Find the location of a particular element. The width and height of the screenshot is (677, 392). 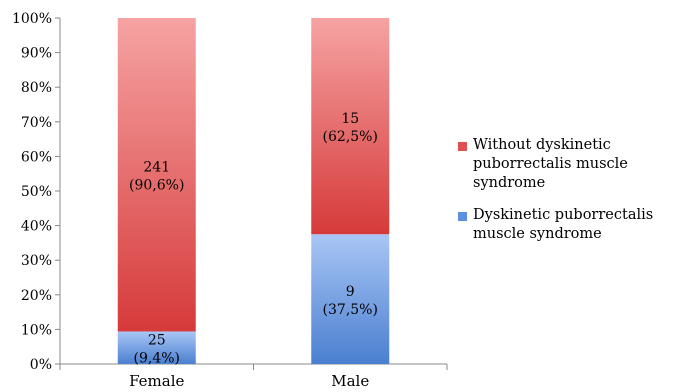

data-label-percent: (62,5%) is located at coordinates (350, 137).